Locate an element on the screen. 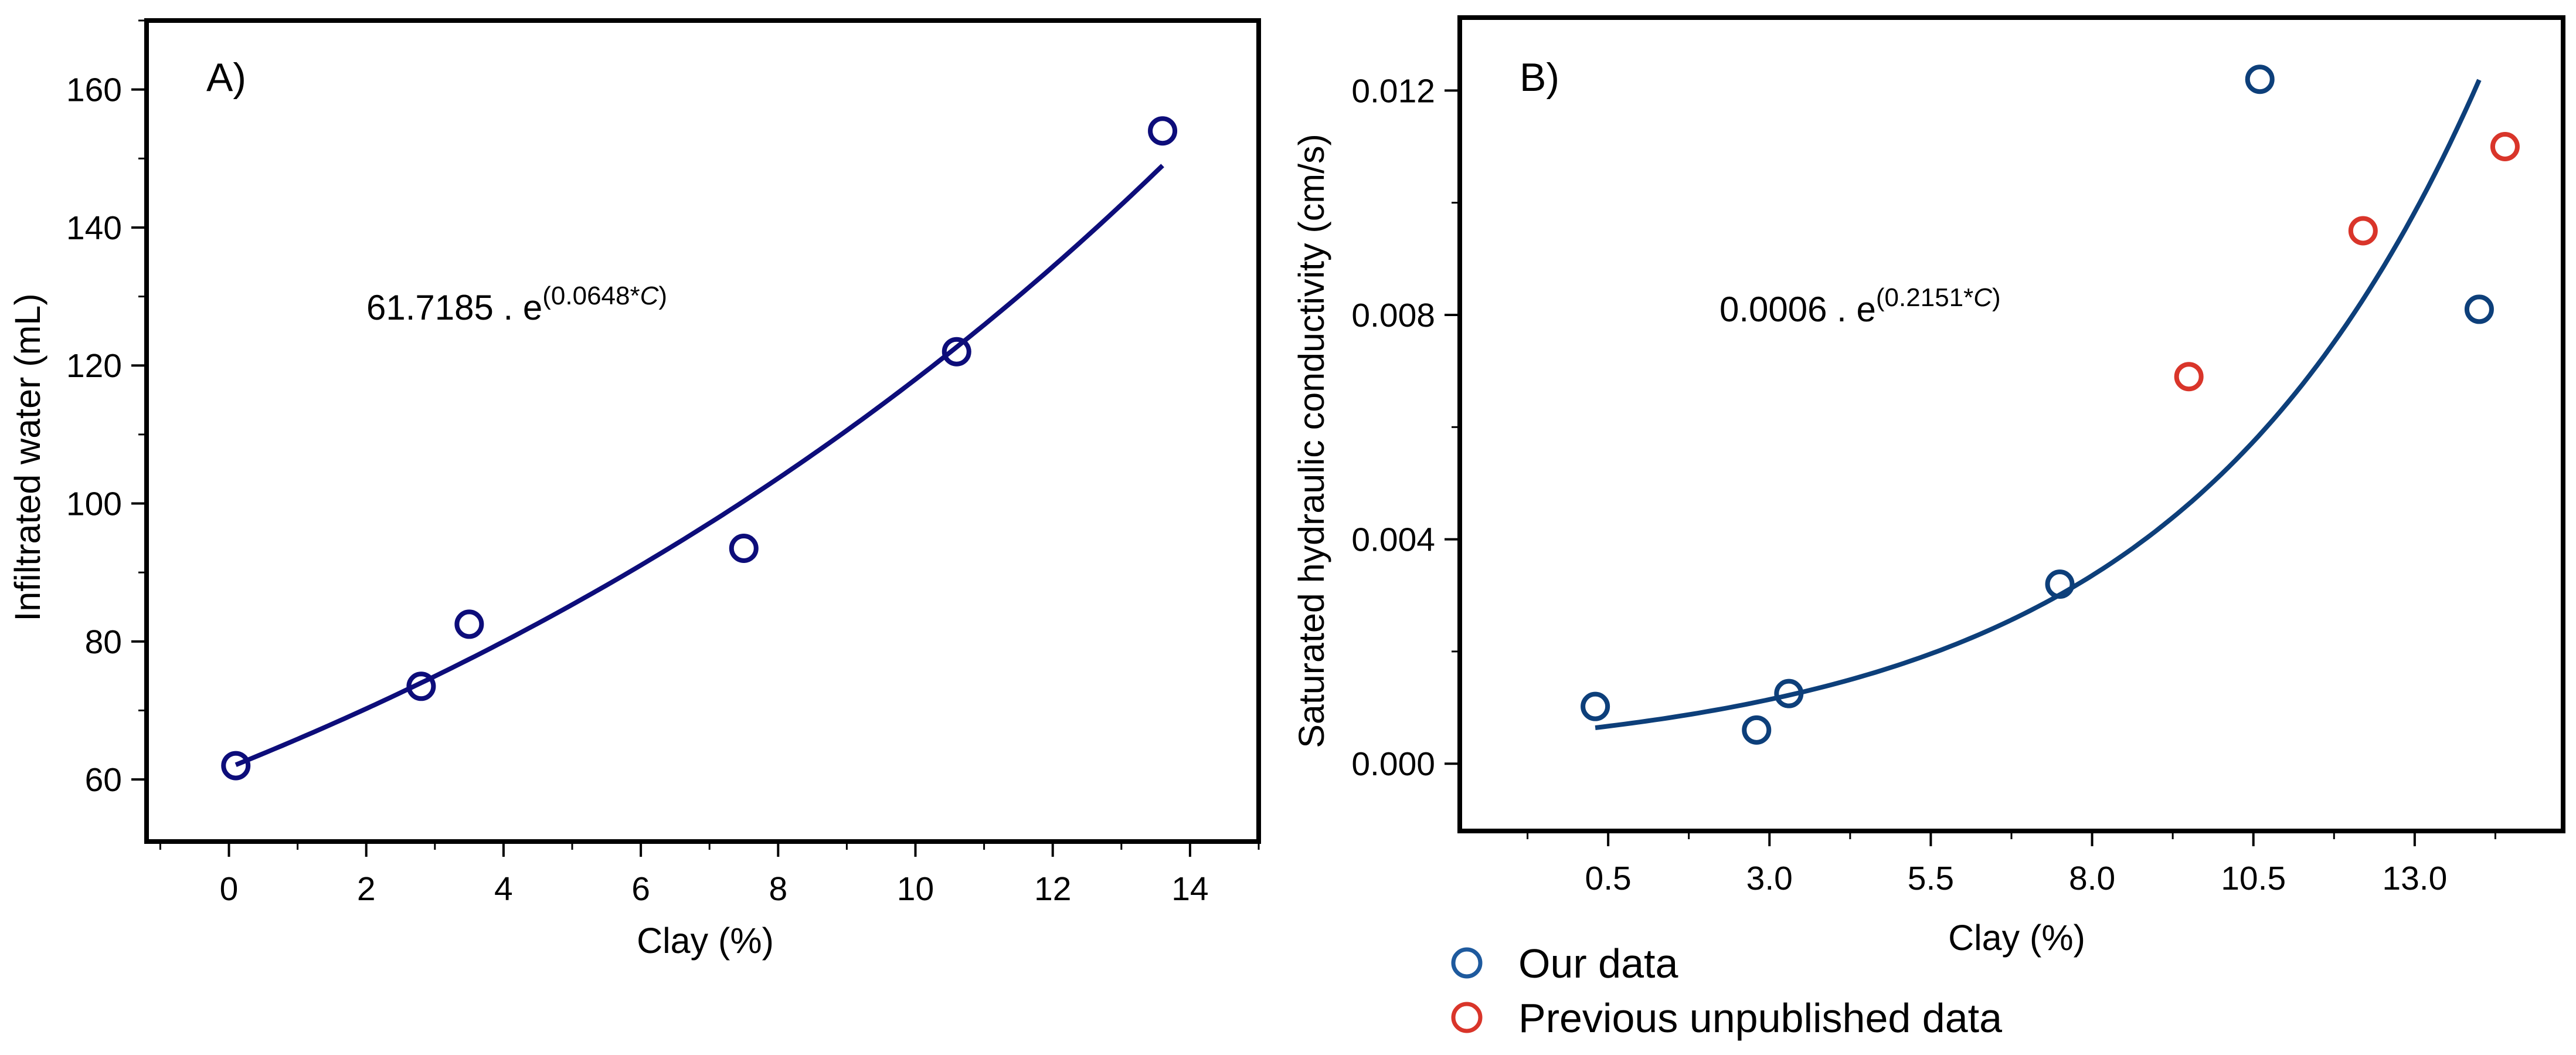 The height and width of the screenshot is (1055, 2576). y-tick-label-a: 100 is located at coordinates (94, 504).